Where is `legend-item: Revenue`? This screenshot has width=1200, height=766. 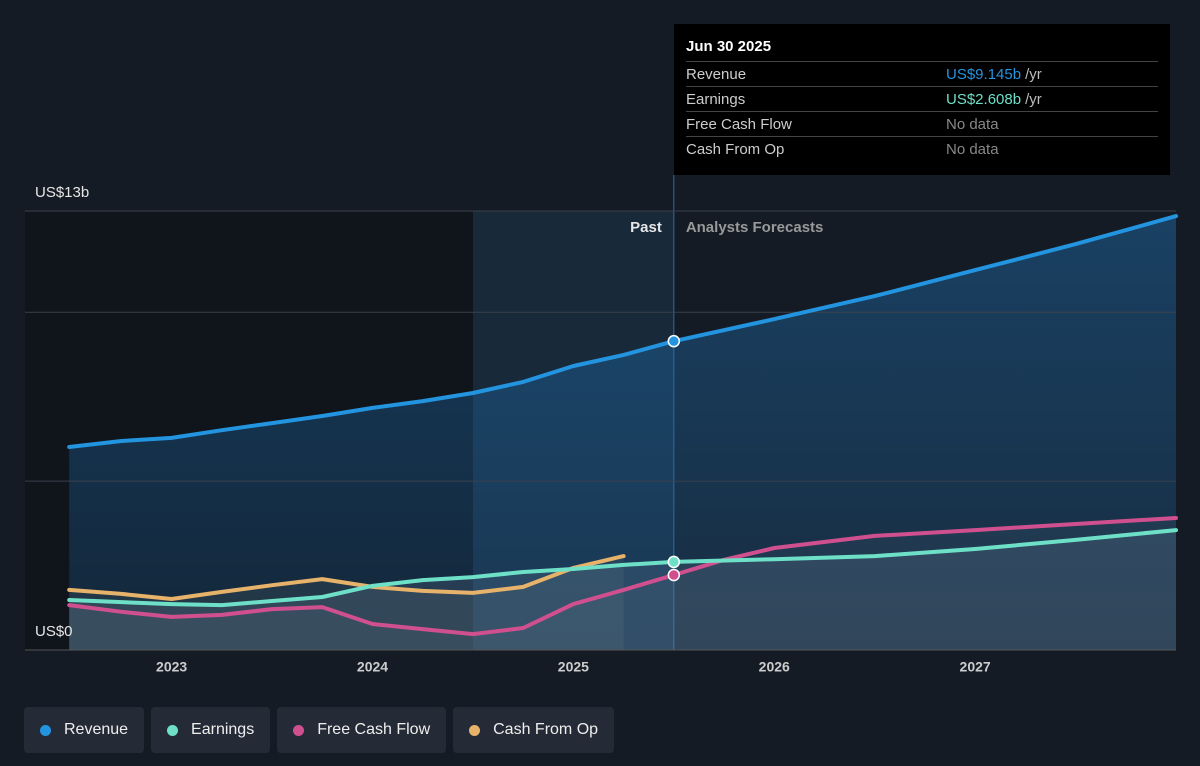 legend-item: Revenue is located at coordinates (84, 730).